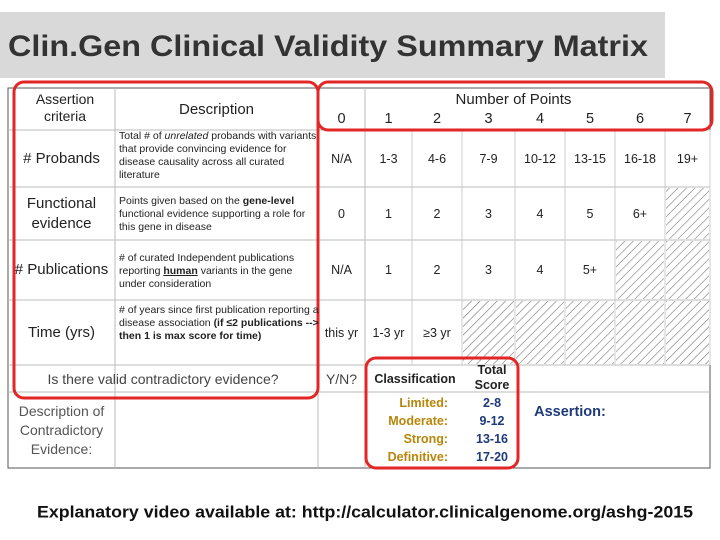 Image resolution: width=720 pixels, height=540 pixels. What do you see at coordinates (415, 378) in the screenshot?
I see `classification-header: Classification` at bounding box center [415, 378].